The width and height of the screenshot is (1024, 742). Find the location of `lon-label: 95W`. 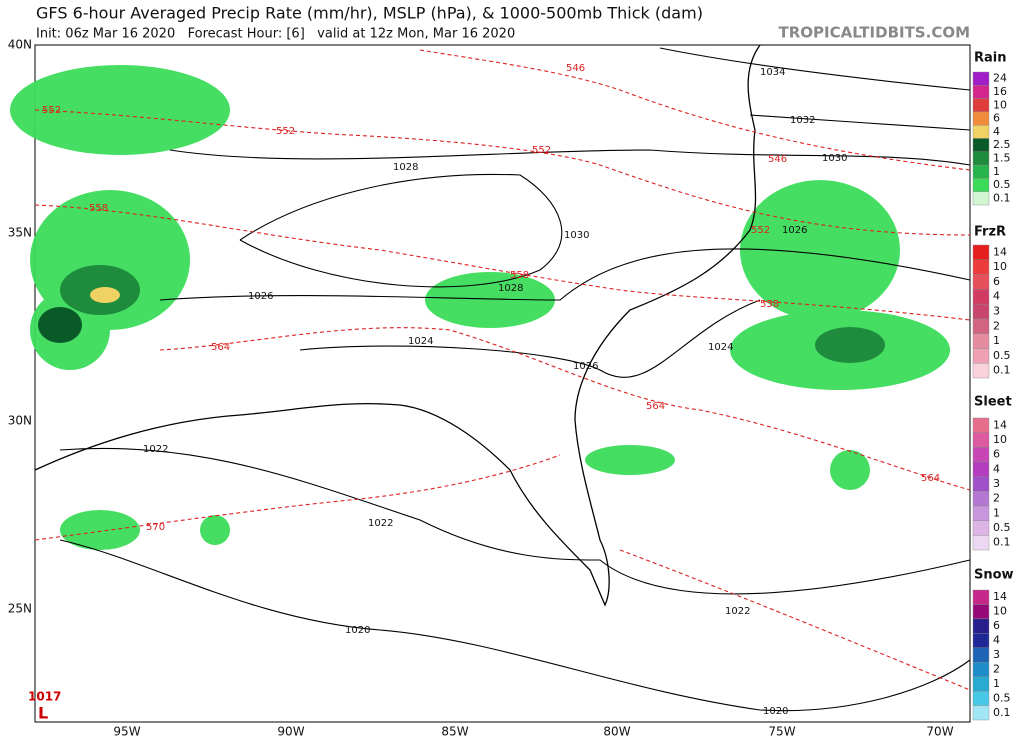

lon-label: 95W is located at coordinates (126, 732).